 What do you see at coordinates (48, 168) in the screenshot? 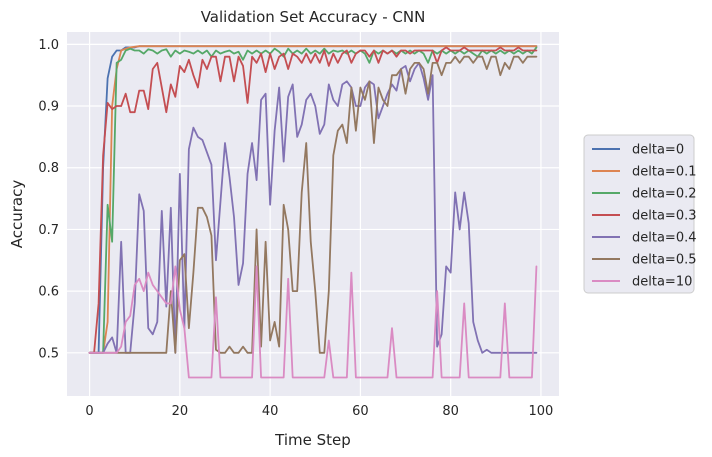
I see `y-tick-label: 0.8` at bounding box center [48, 168].